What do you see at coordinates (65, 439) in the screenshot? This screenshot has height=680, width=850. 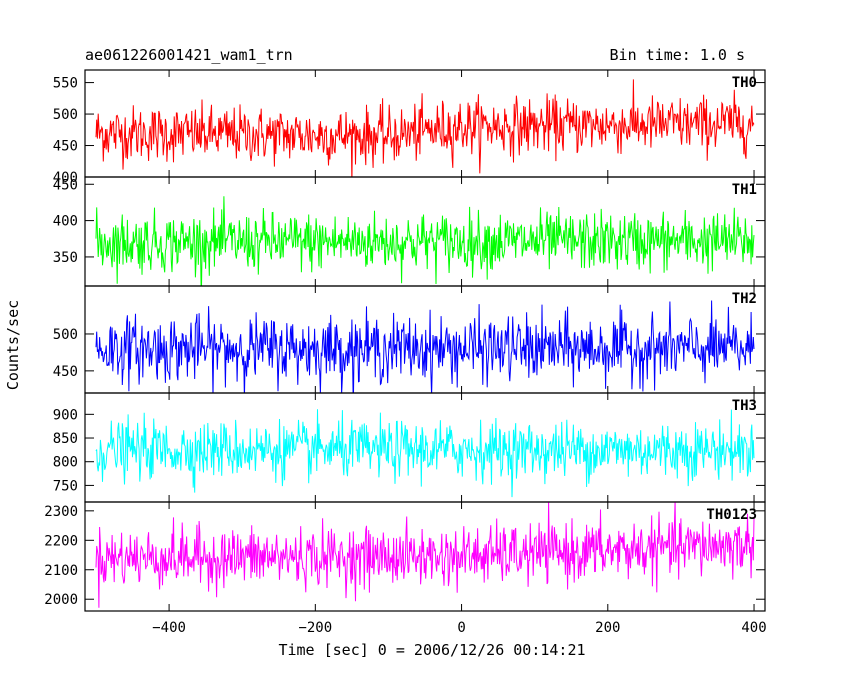 I see `y-tick-label: 850` at bounding box center [65, 439].